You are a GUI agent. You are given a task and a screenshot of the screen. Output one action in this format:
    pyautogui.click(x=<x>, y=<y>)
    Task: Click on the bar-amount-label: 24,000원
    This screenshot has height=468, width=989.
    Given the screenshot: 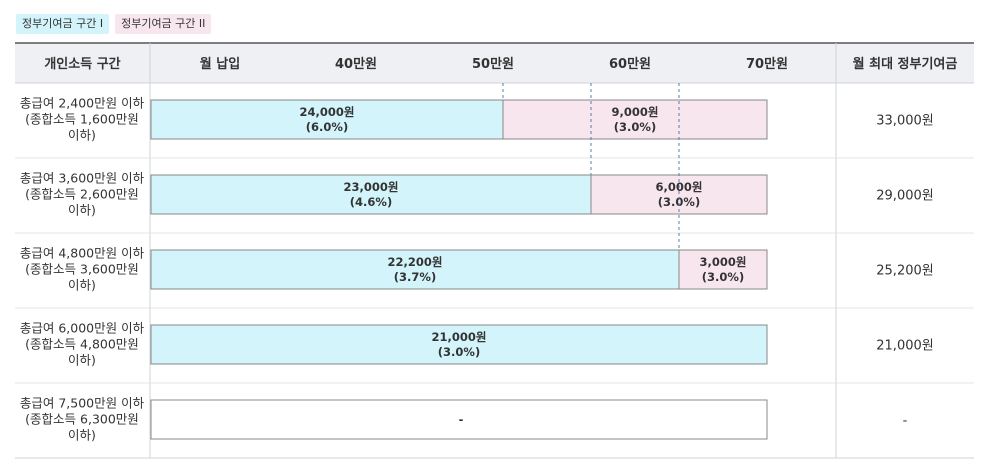 What is the action you would take?
    pyautogui.click(x=327, y=112)
    